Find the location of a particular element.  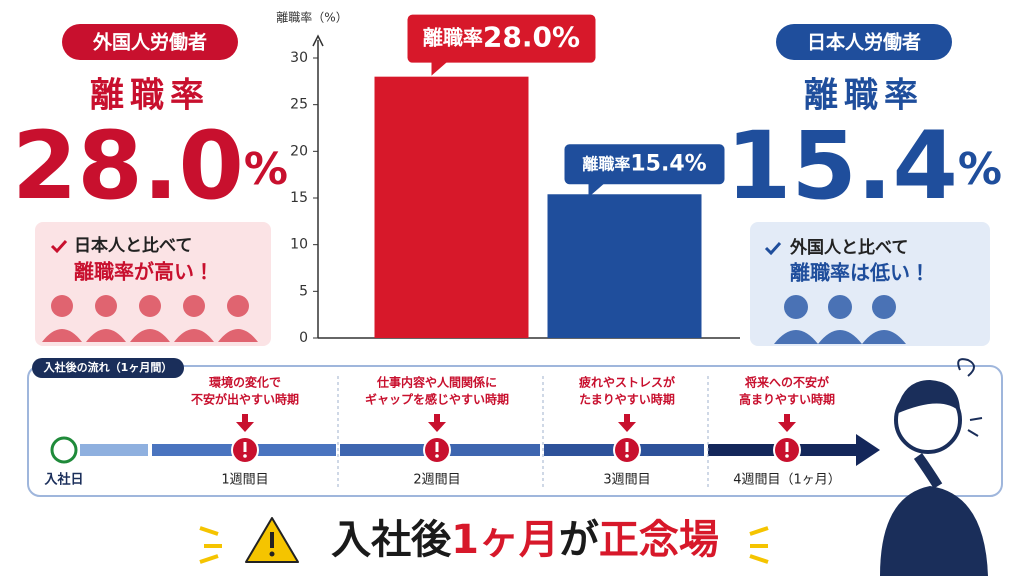

footer-part: が is located at coordinates (579, 540).